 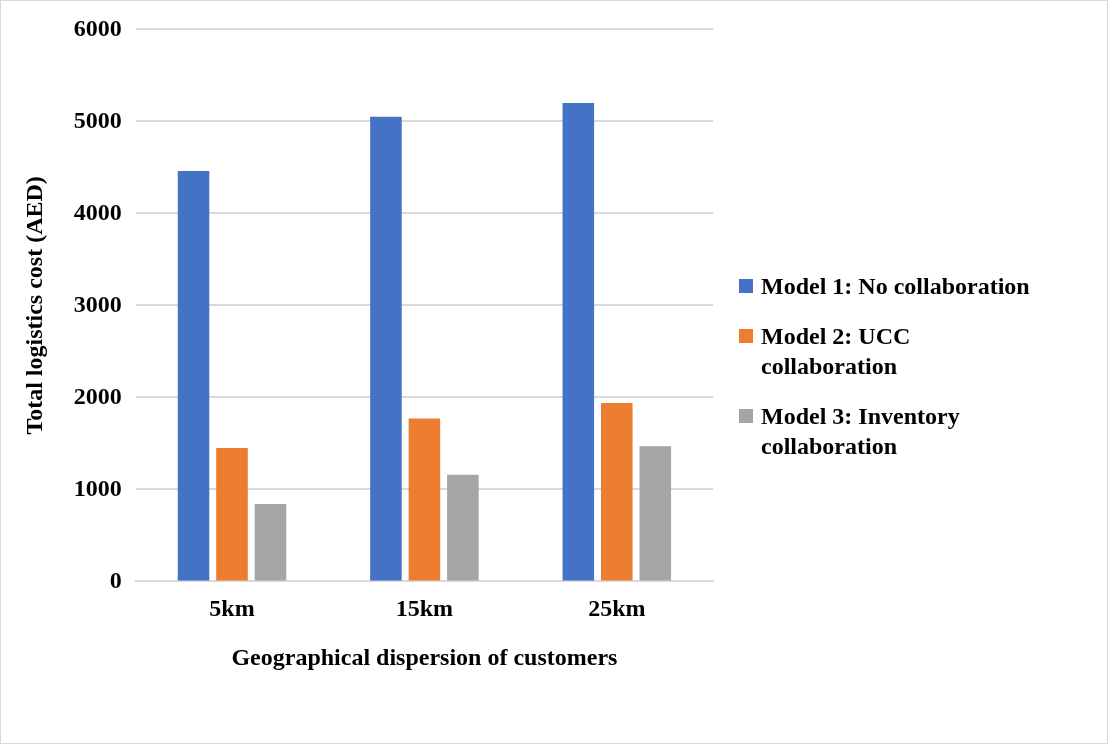 I want to click on y-tick-label: 6000, so click(x=97, y=27).